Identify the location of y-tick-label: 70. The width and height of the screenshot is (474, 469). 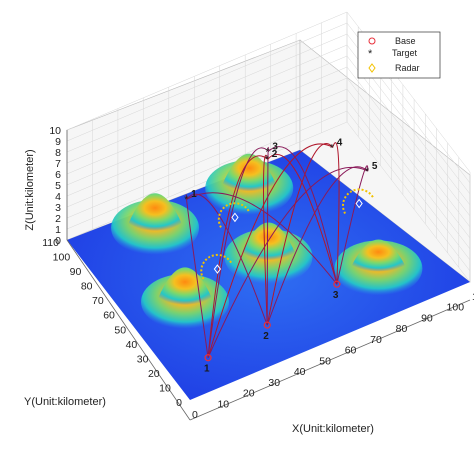
(98, 301).